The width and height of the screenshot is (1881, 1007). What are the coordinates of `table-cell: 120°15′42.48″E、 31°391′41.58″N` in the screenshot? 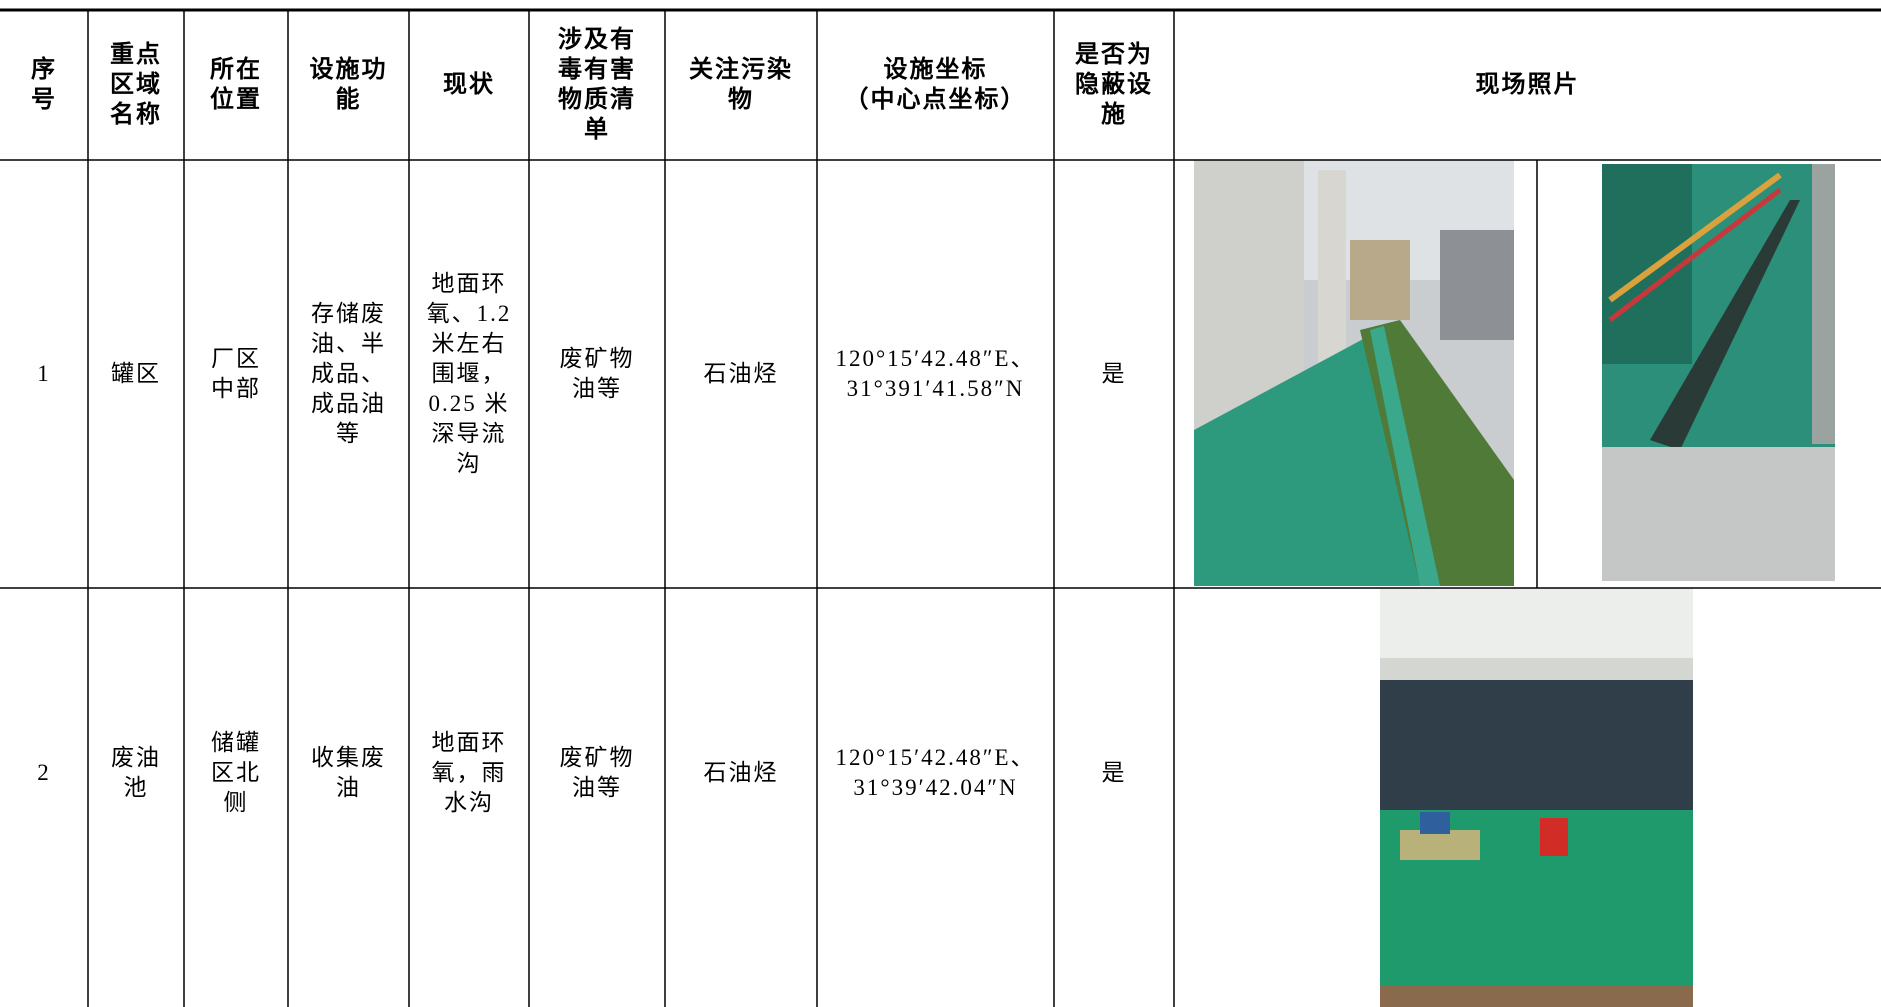 It's located at (935, 374).